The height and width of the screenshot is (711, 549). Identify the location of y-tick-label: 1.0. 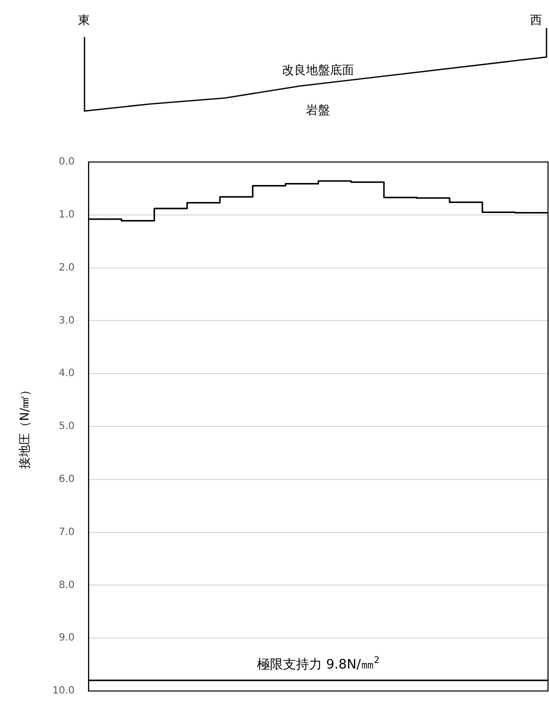
(66, 214).